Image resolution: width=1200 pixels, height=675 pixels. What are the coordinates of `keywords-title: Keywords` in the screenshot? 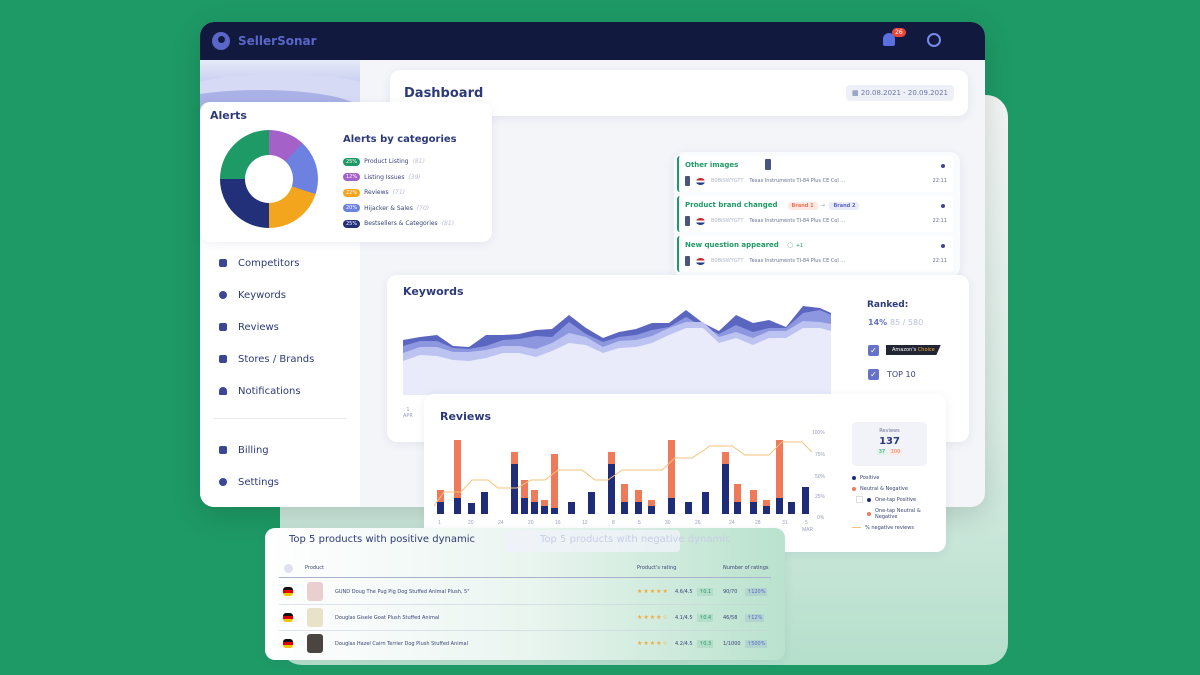 It's located at (433, 291).